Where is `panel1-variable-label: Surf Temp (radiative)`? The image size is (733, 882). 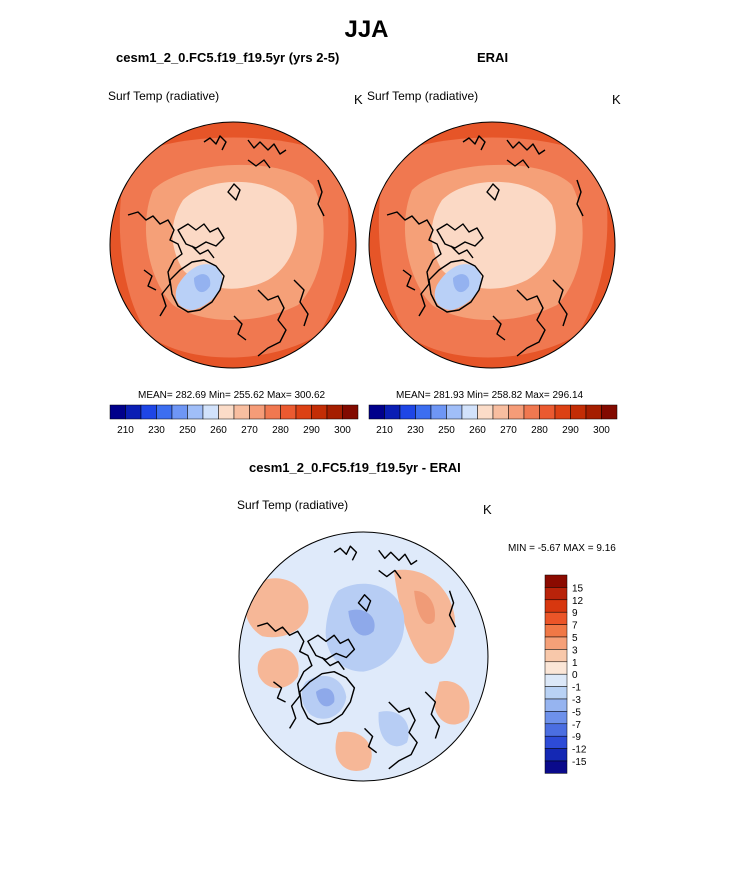
panel1-variable-label: Surf Temp (radiative) is located at coordinates (164, 96).